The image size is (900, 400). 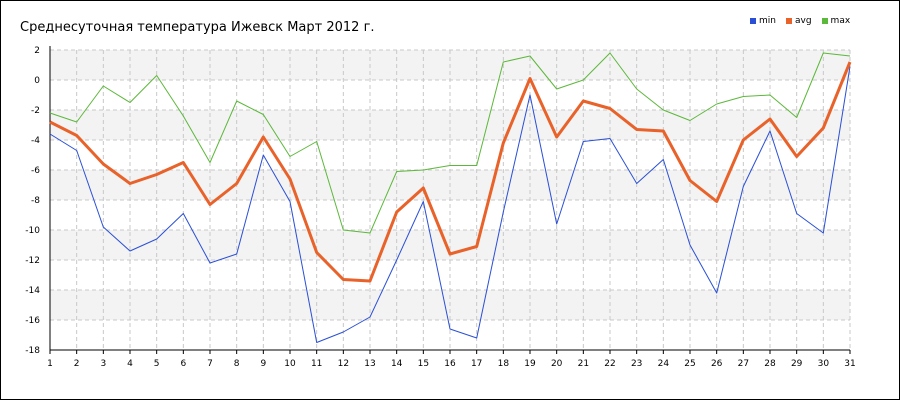 What do you see at coordinates (290, 364) in the screenshot?
I see `x-tick-label: 10` at bounding box center [290, 364].